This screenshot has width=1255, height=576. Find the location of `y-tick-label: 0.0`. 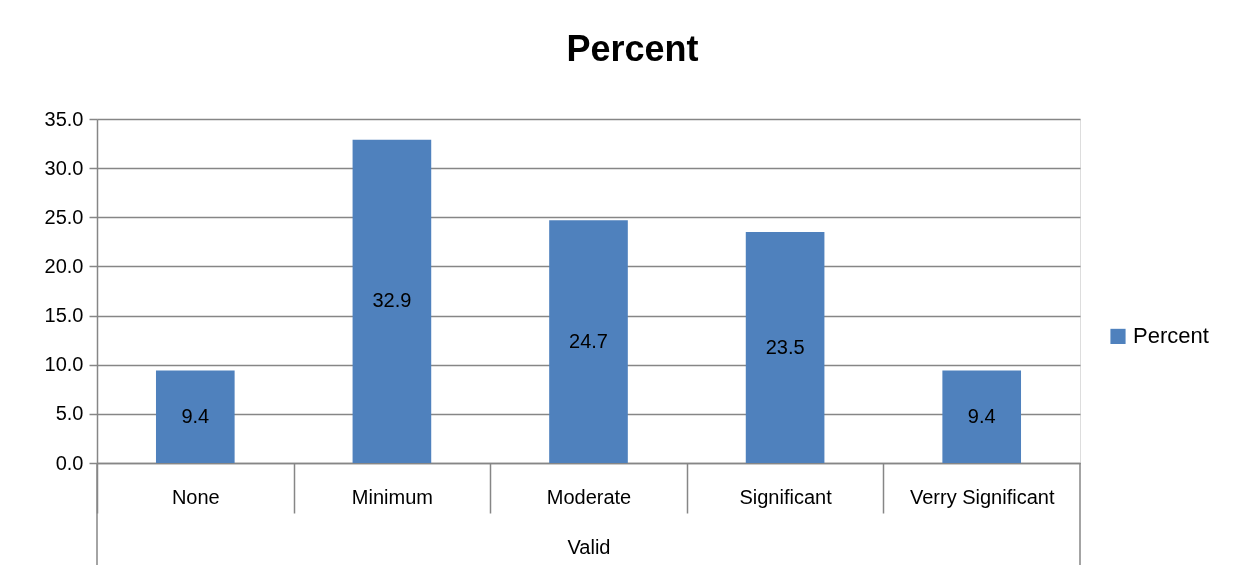

y-tick-label: 0.0 is located at coordinates (69, 462).